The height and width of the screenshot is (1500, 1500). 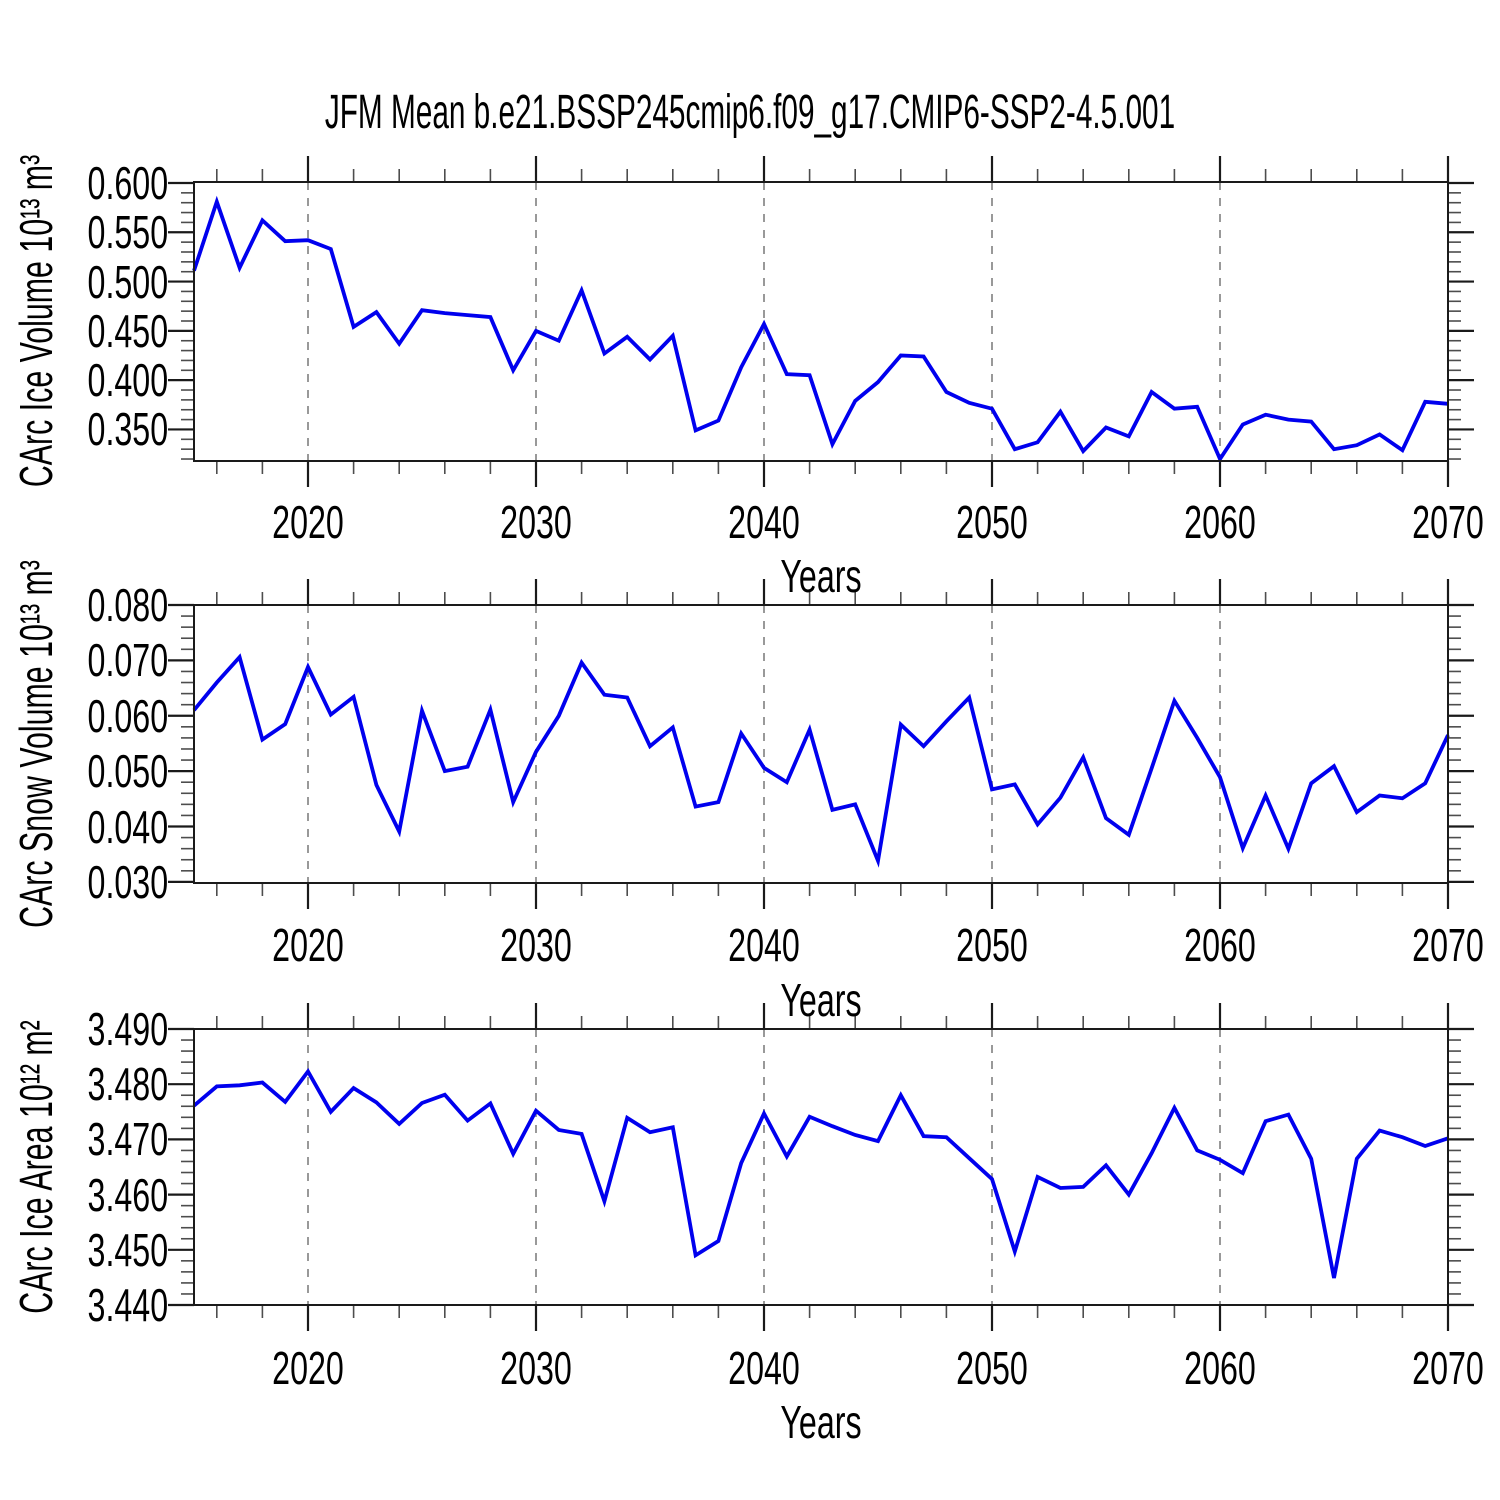 I want to click on y-tick-label: 0.350, so click(x=127, y=429).